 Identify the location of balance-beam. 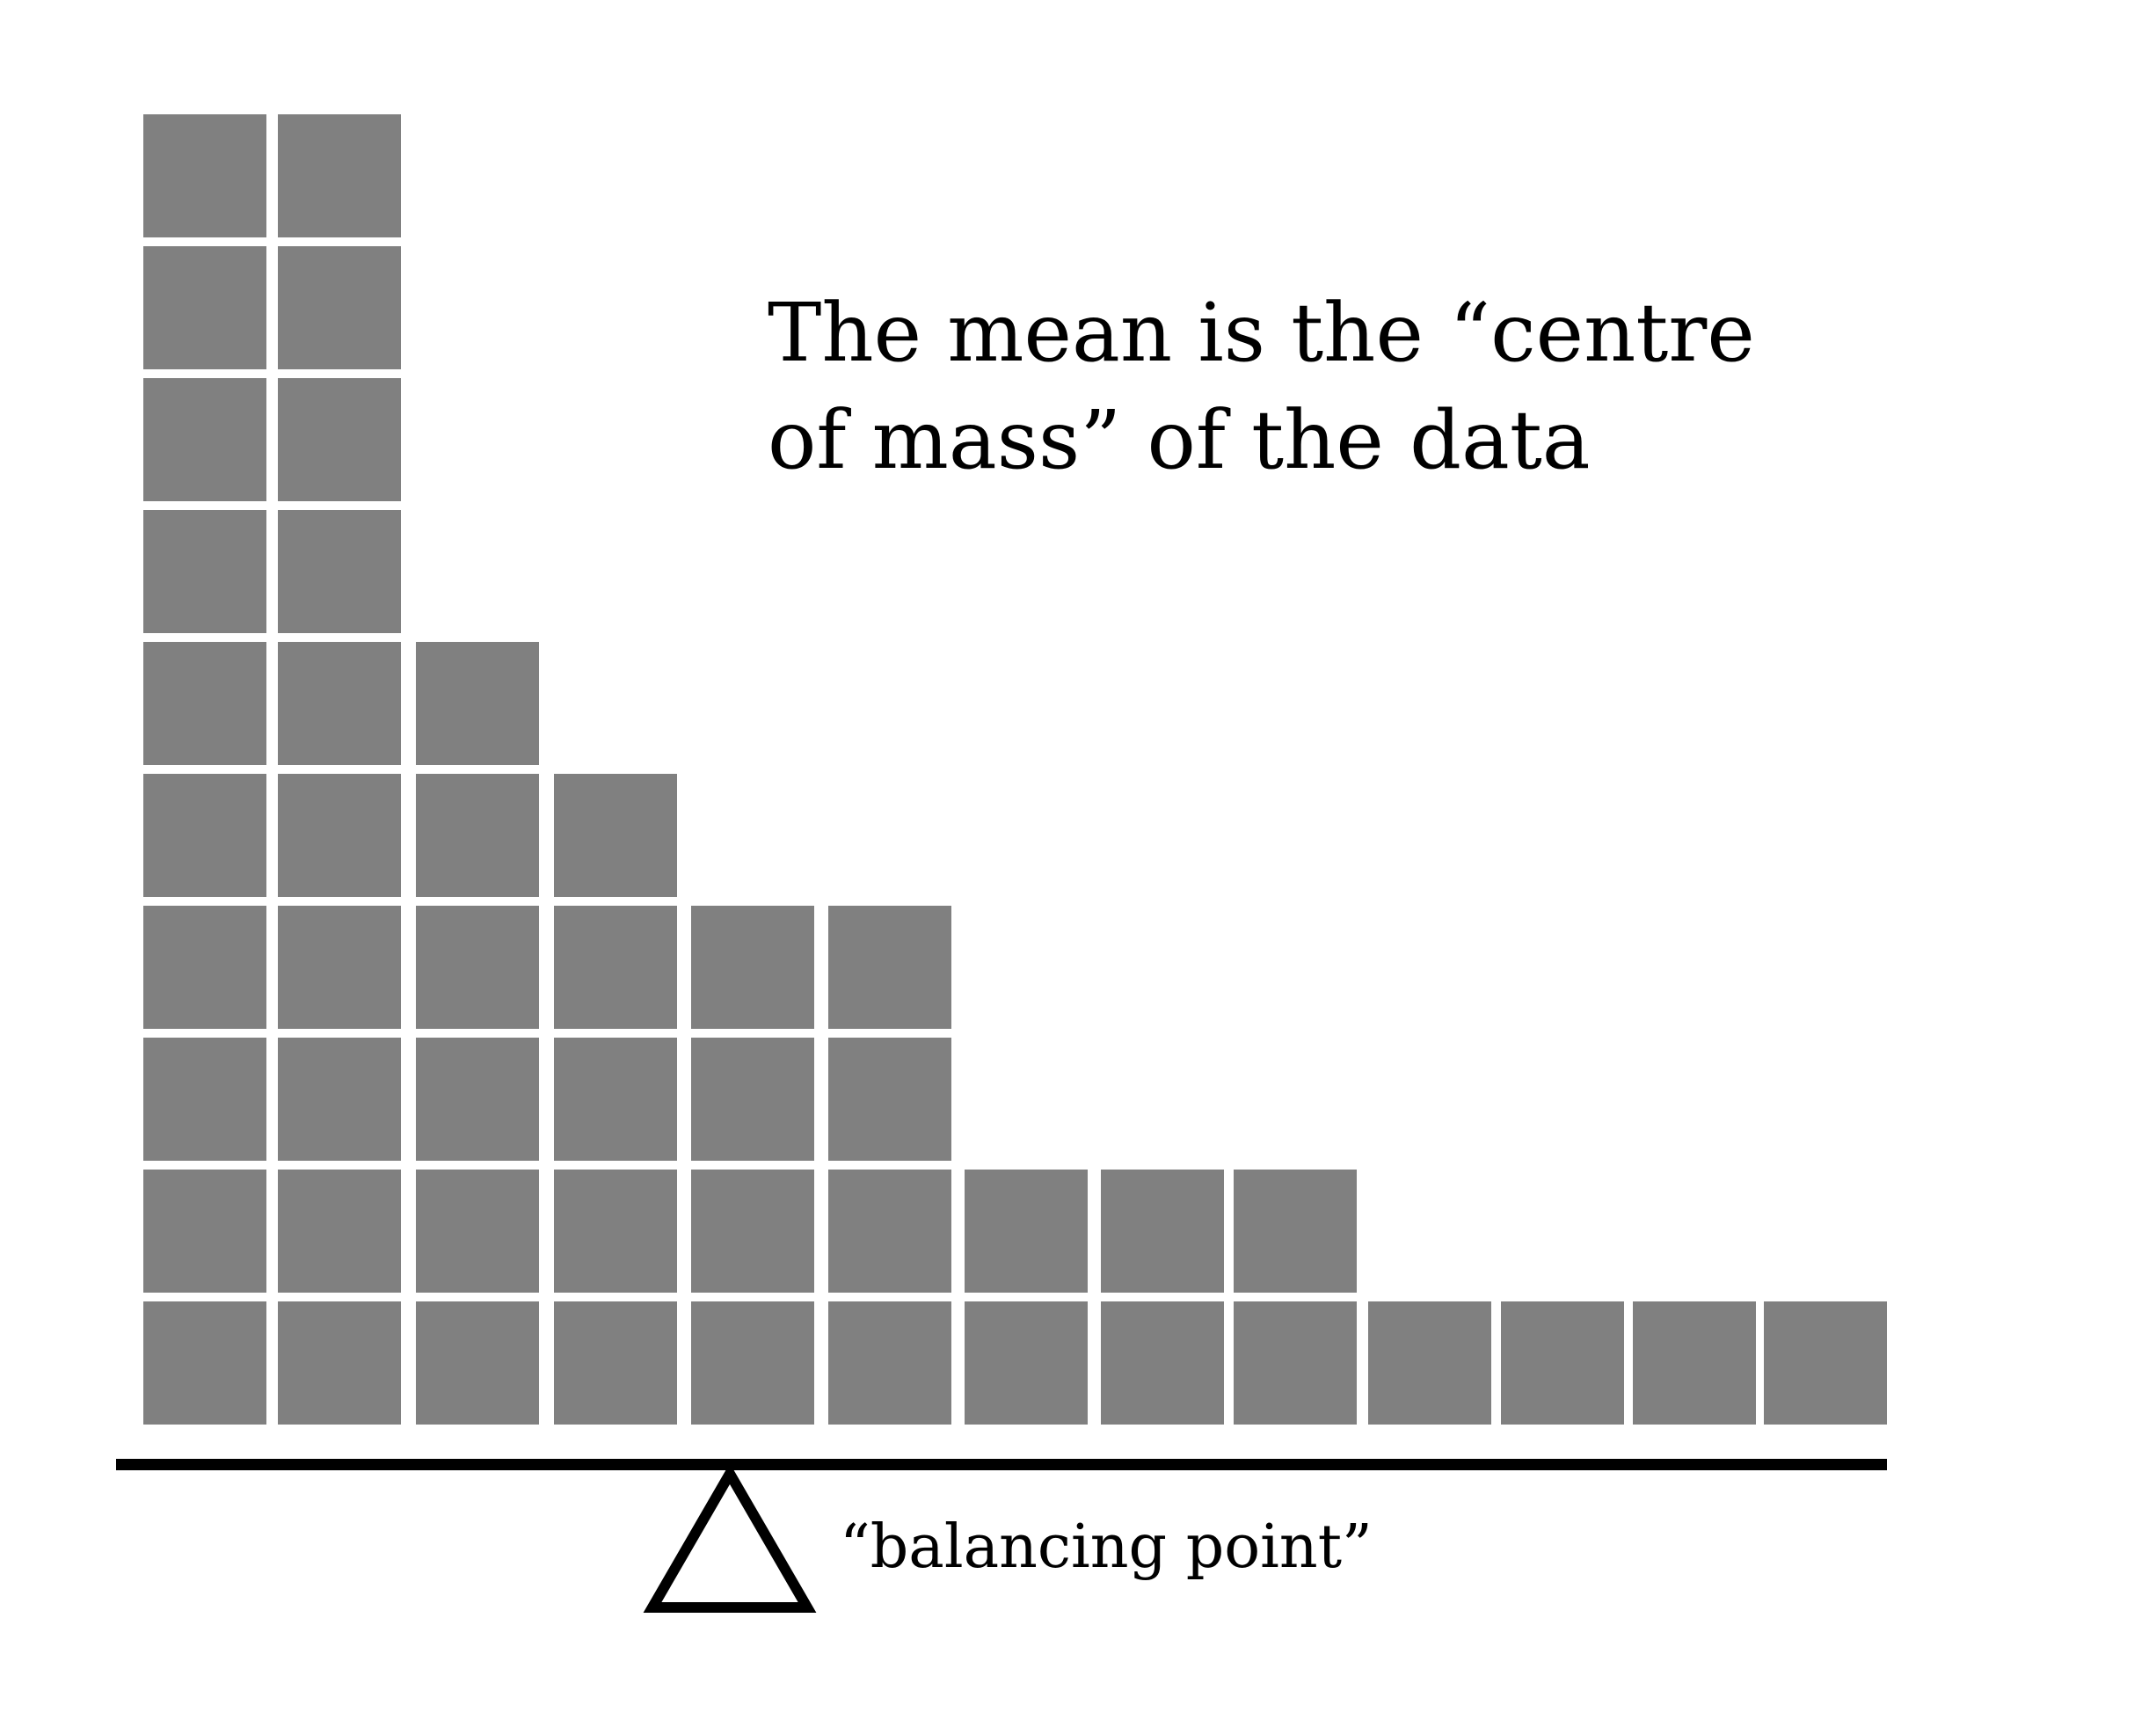
(1001, 1464).